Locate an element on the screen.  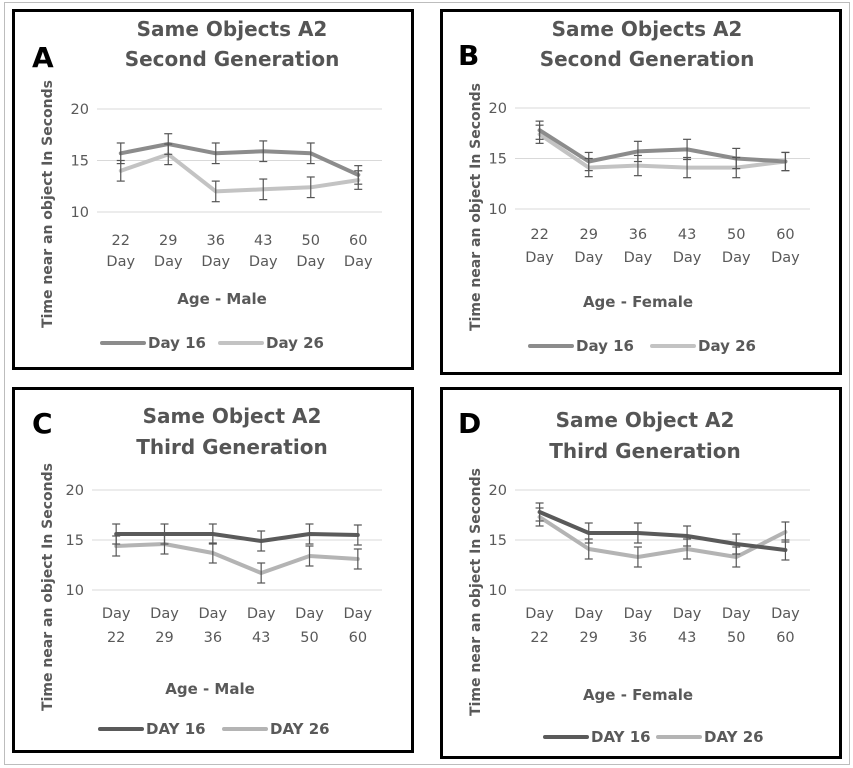
panel-letter: D is located at coordinates (469, 423).